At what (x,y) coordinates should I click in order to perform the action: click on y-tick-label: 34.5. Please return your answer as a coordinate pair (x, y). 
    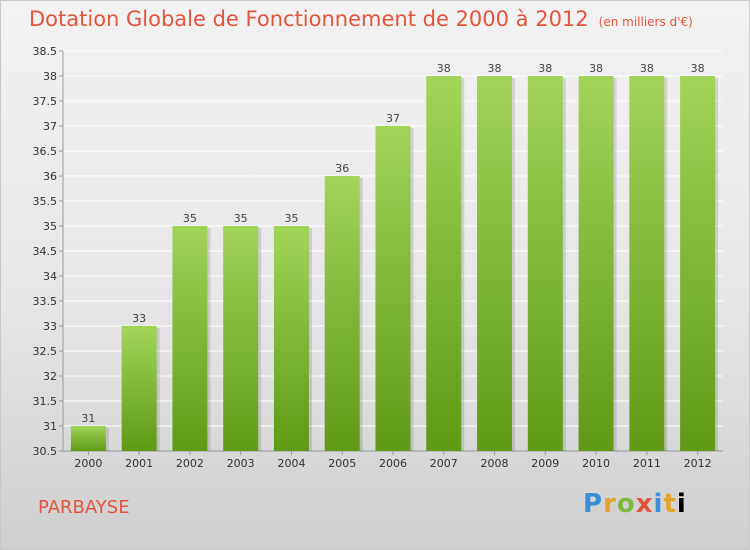
    Looking at the image, I should click on (45, 251).